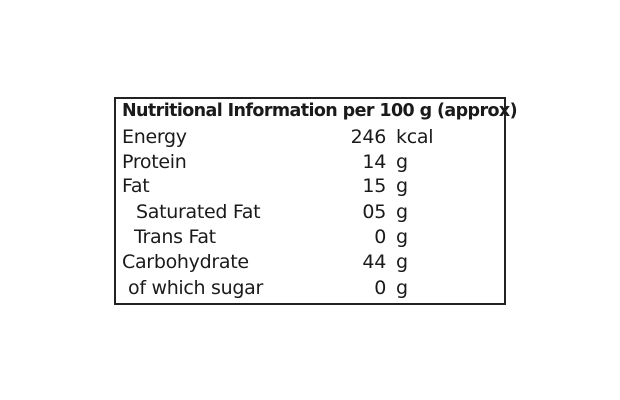 Image resolution: width=620 pixels, height=400 pixels. Describe the element at coordinates (368, 137) in the screenshot. I see `nutrient-value: 246` at that location.